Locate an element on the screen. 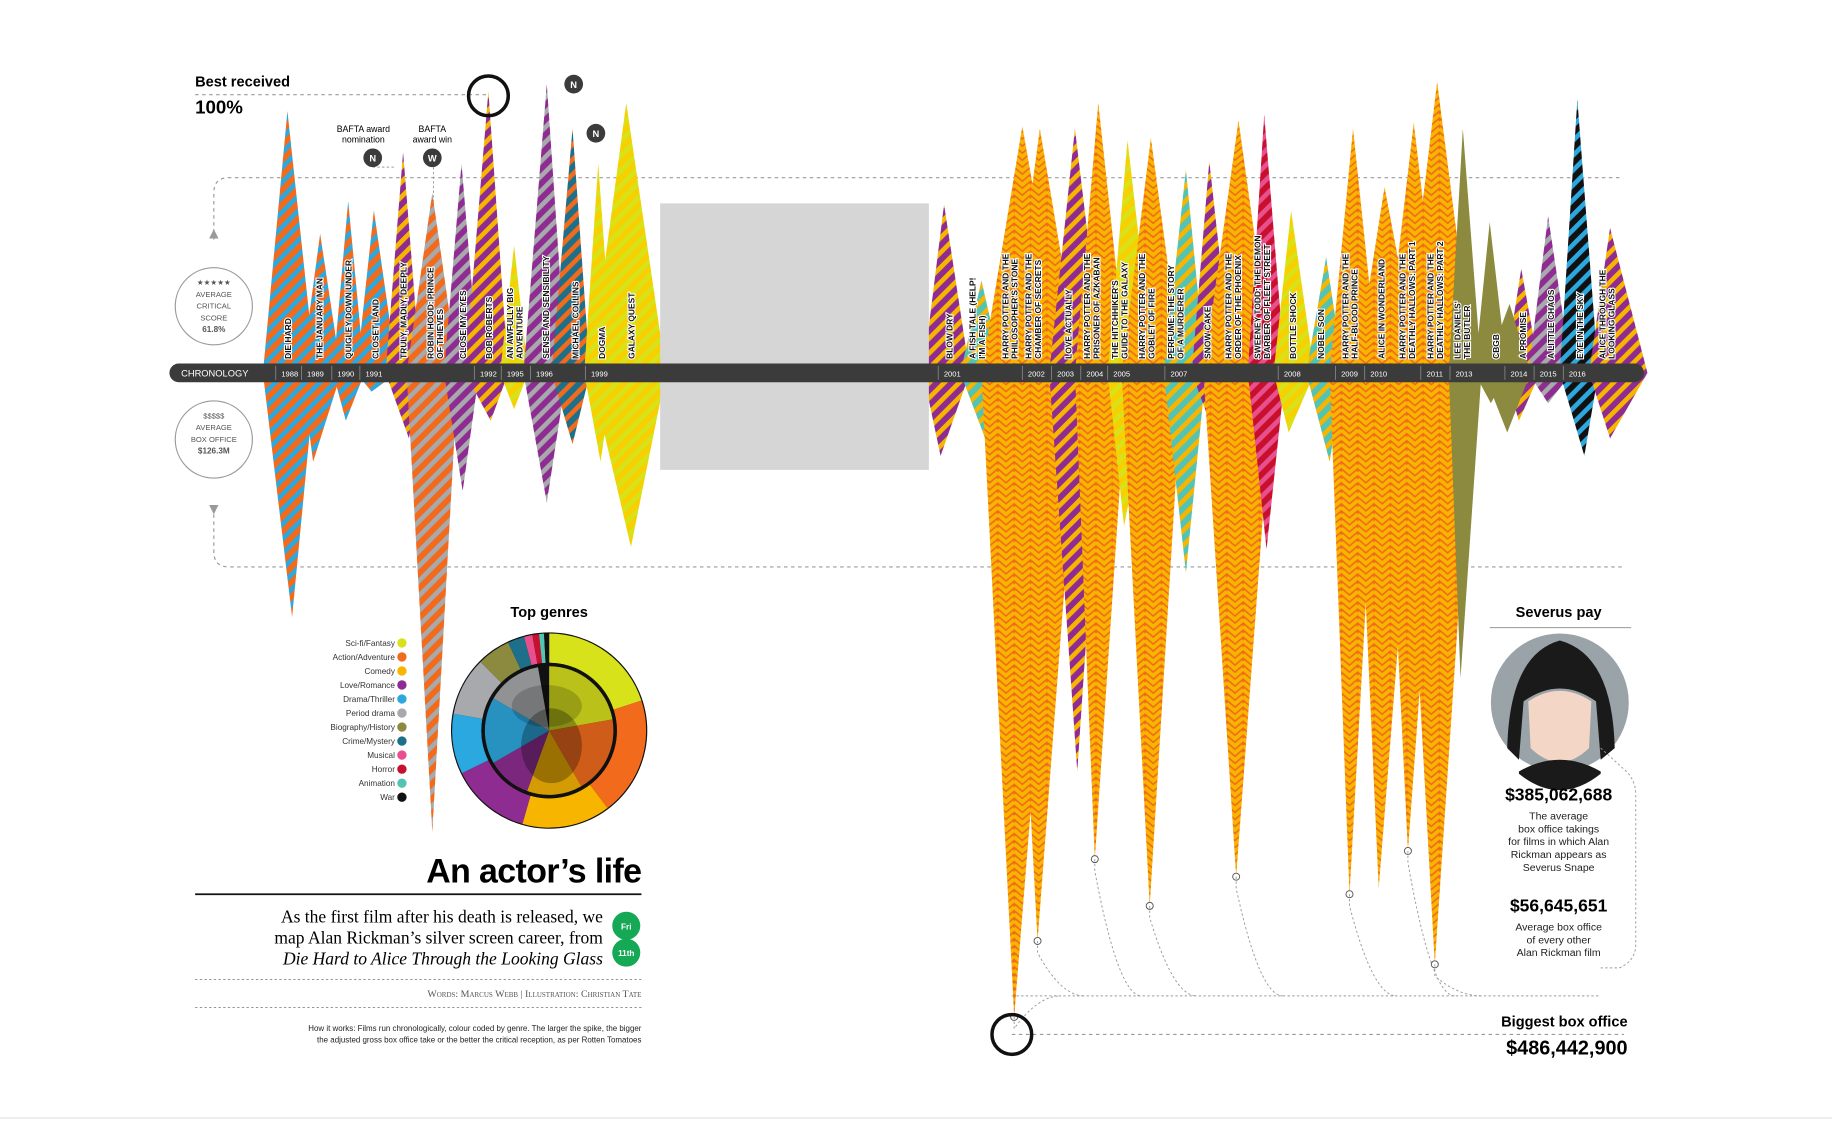  film-title-label: A LITTLE CHAOS is located at coordinates (1551, 324).